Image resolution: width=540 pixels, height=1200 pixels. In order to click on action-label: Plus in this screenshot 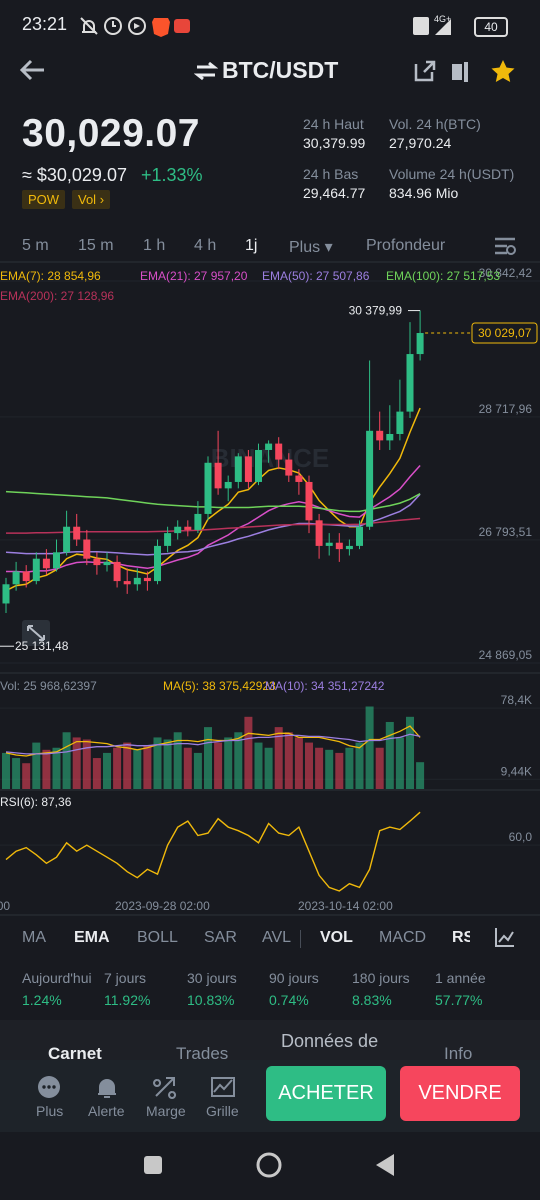, I will do `click(50, 1111)`.